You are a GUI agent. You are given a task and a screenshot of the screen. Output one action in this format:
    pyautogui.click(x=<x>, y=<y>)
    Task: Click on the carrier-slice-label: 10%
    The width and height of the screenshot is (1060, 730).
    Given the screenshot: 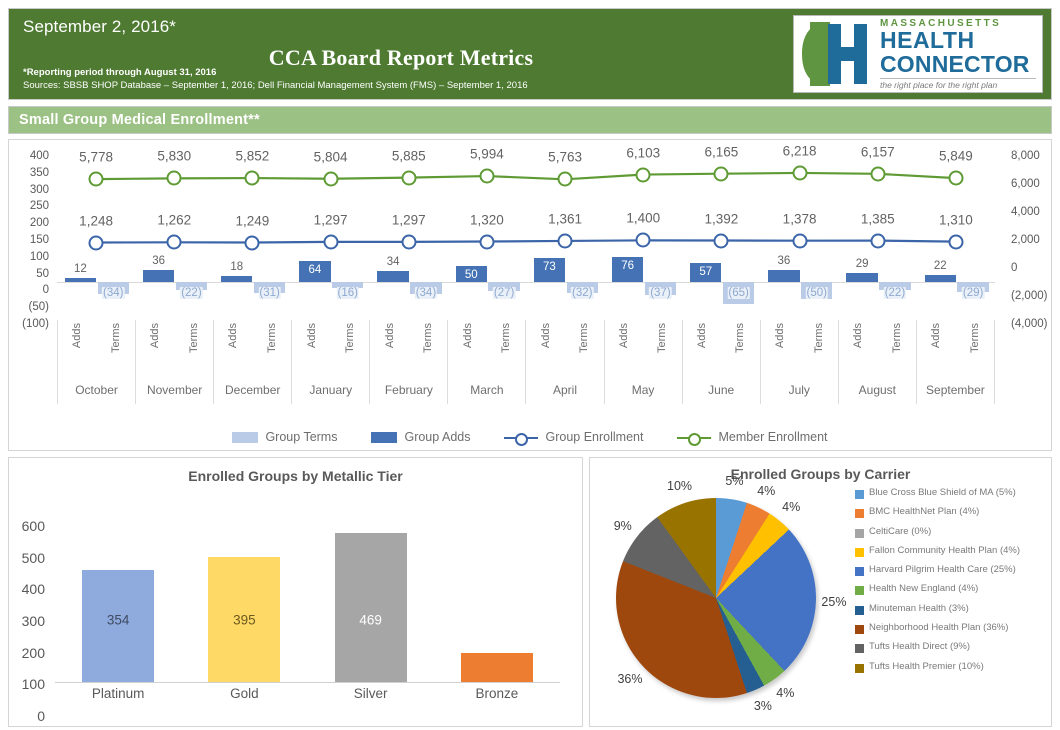 What is the action you would take?
    pyautogui.click(x=680, y=485)
    